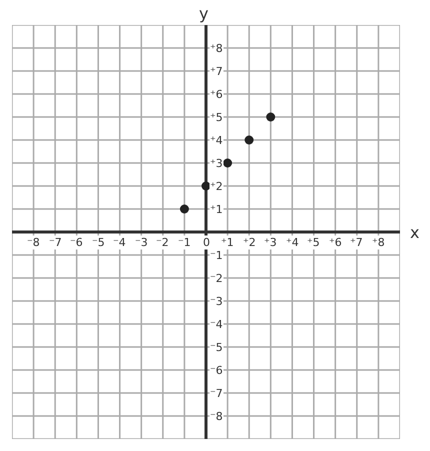 Image resolution: width=430 pixels, height=451 pixels. I want to click on x-axis-title: x, so click(415, 232).